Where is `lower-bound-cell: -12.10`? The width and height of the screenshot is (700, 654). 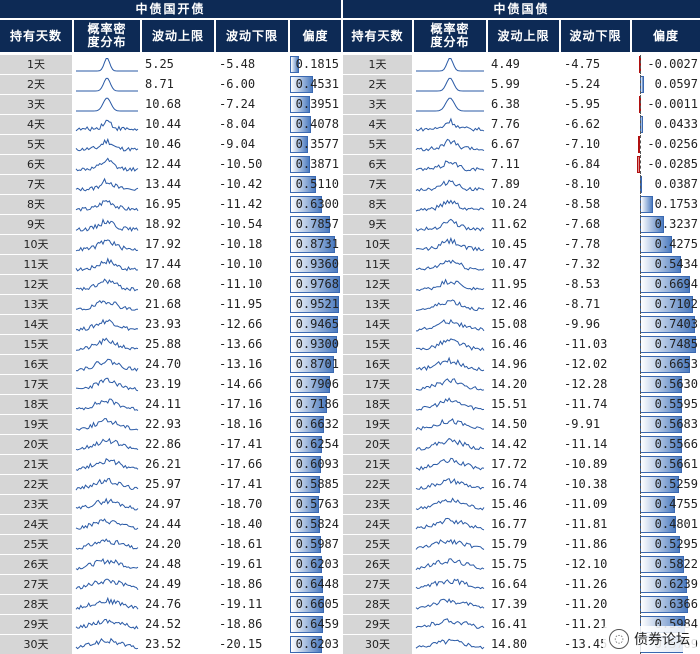 lower-bound-cell: -12.10 is located at coordinates (586, 564).